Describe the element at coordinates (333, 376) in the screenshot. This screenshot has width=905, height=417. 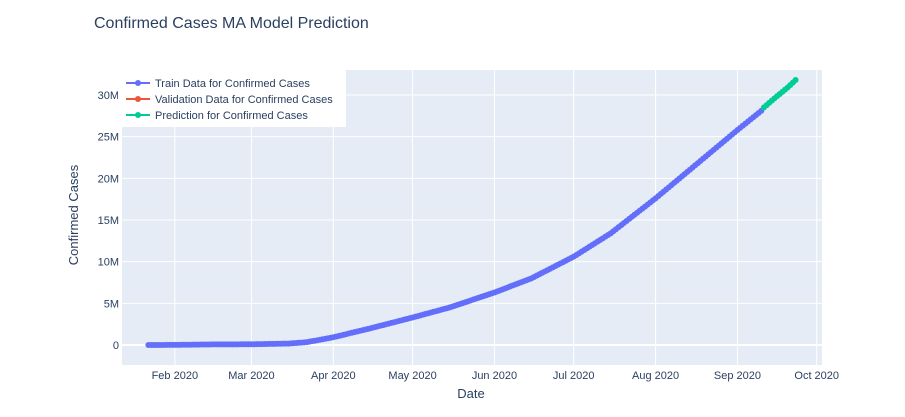
I see `x-tick-label: Apr 2020` at that location.